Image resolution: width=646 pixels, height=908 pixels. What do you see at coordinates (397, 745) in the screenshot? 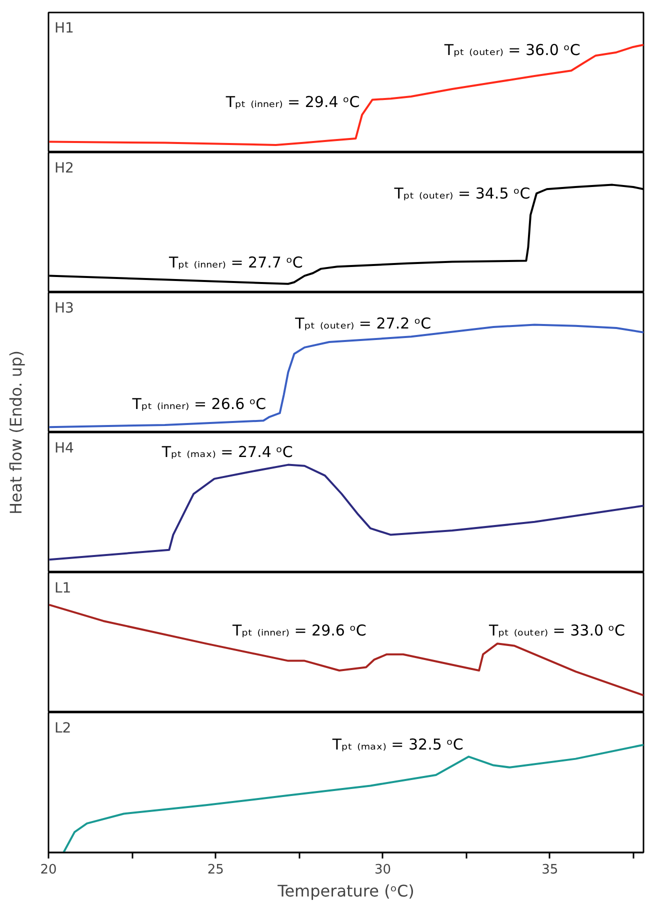
I see `annotation: Tₚₜ ₍ₘₐₓ₎ = 32.5 ᵒC` at bounding box center [397, 745].